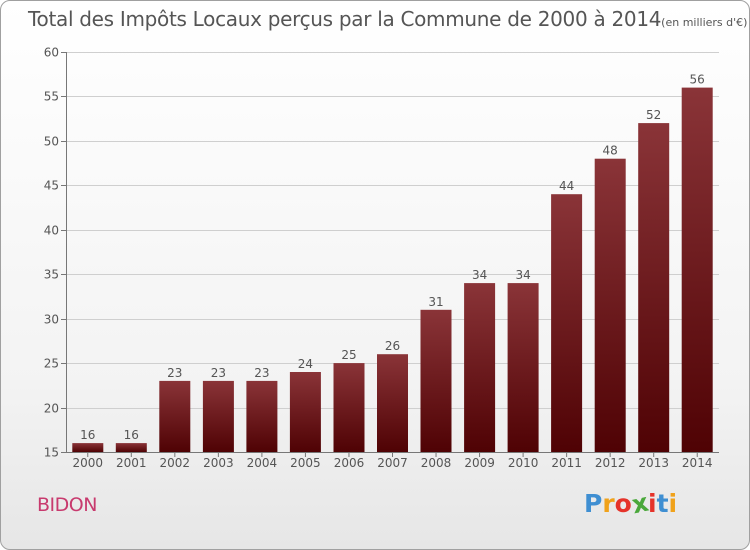 Image resolution: width=750 pixels, height=550 pixels. Describe the element at coordinates (523, 463) in the screenshot. I see `x-tick-label: 2010` at that location.